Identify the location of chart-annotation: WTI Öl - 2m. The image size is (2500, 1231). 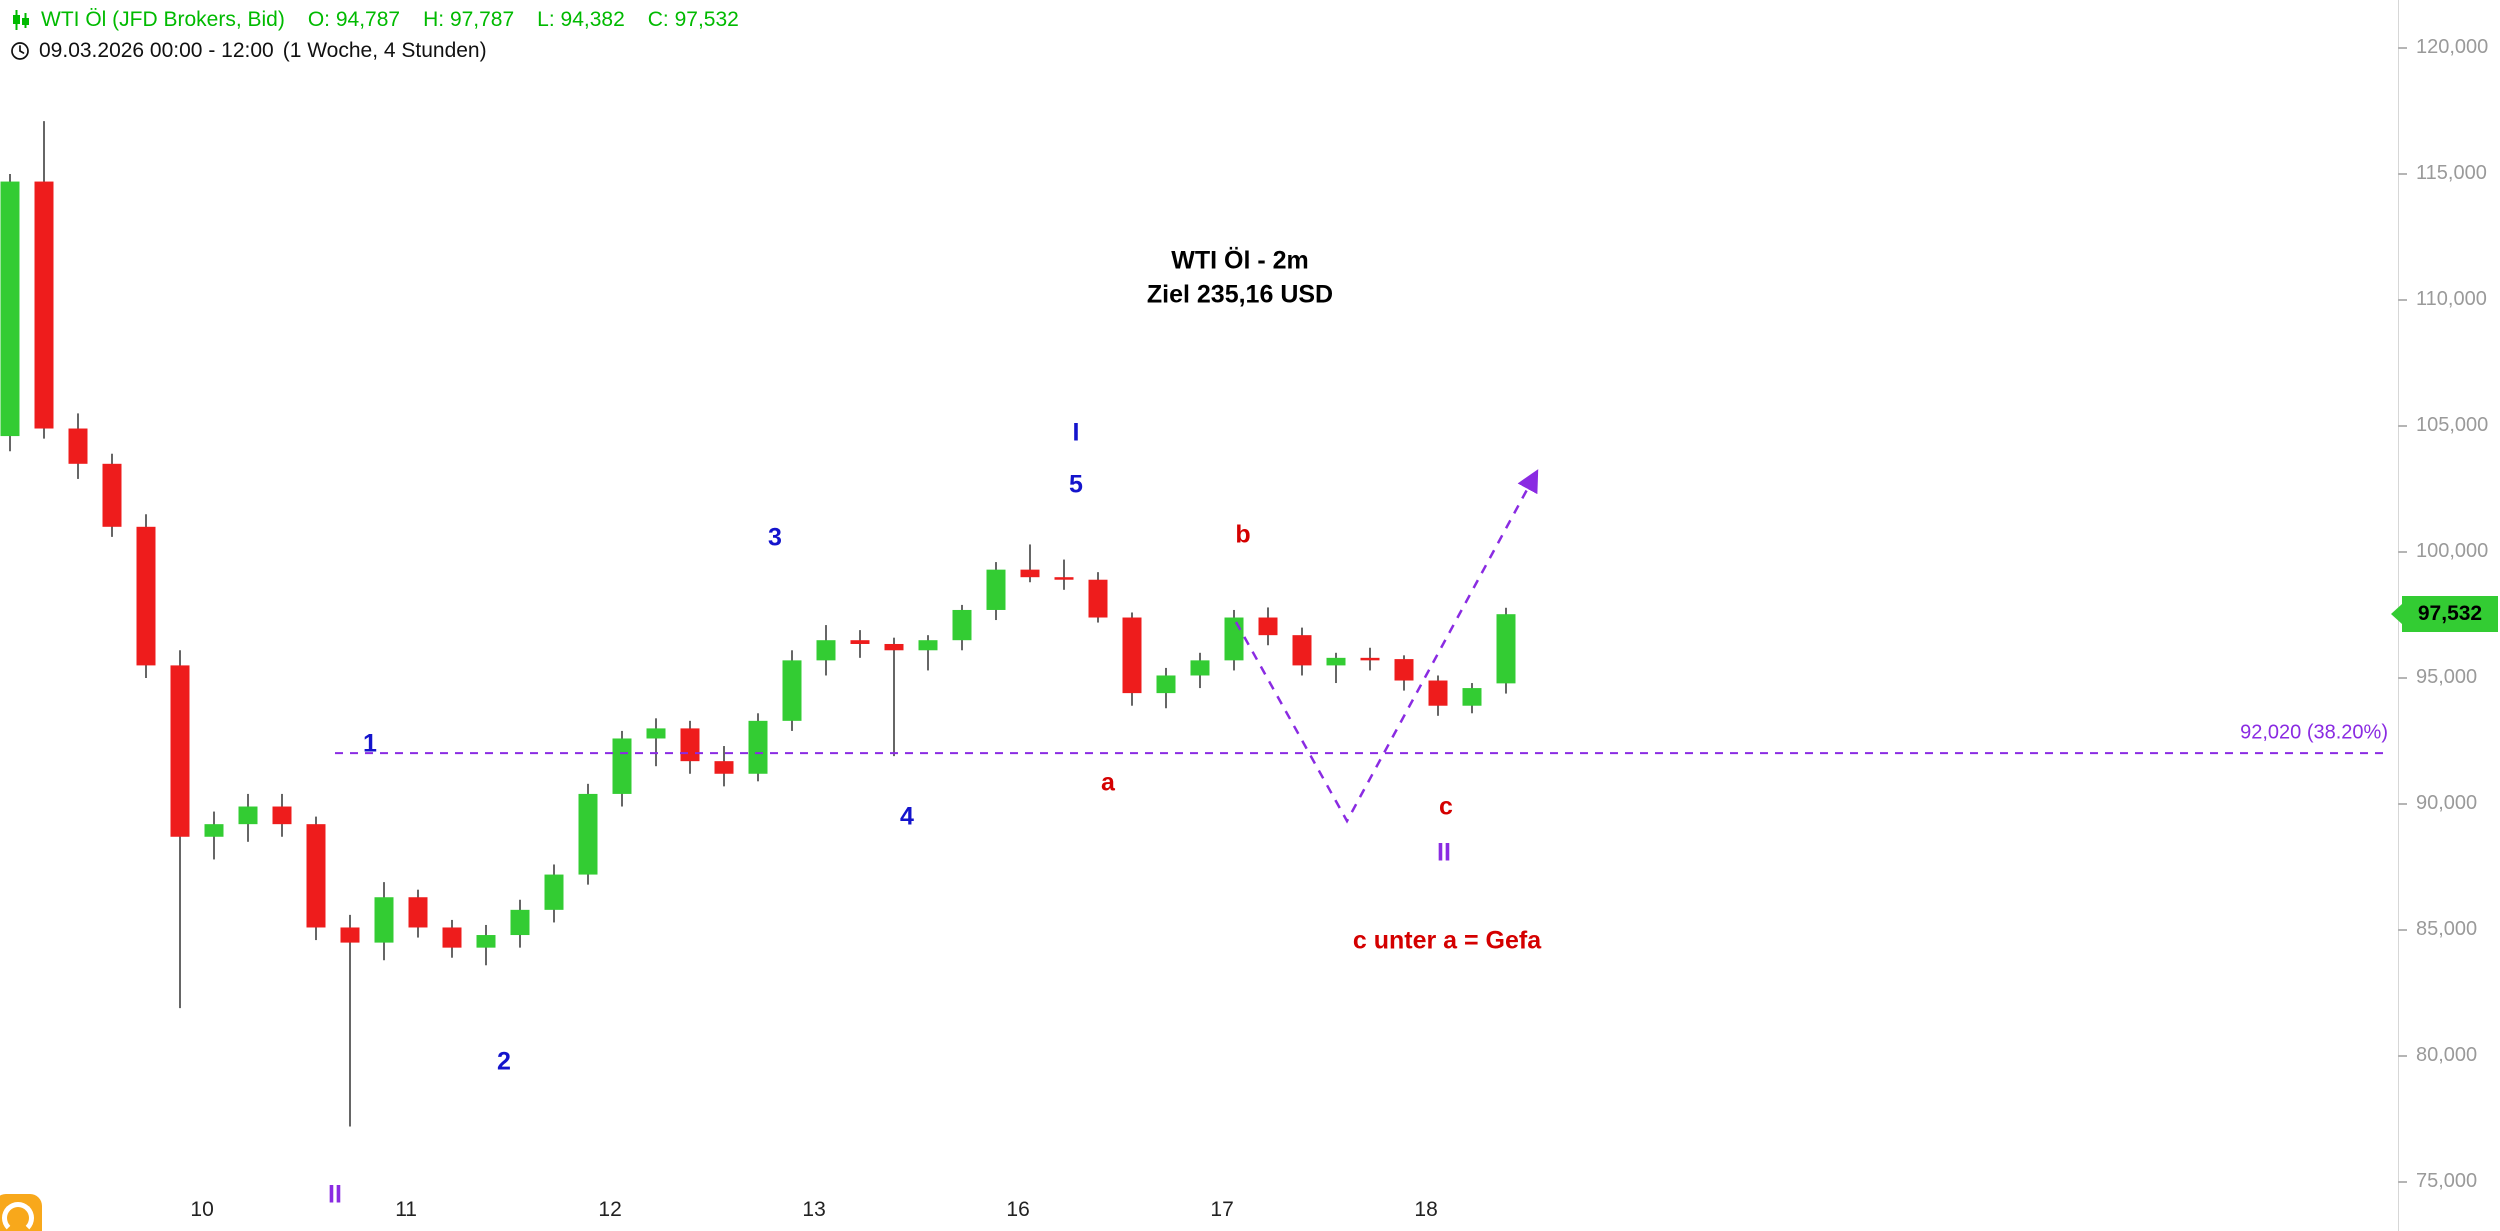
(1240, 260).